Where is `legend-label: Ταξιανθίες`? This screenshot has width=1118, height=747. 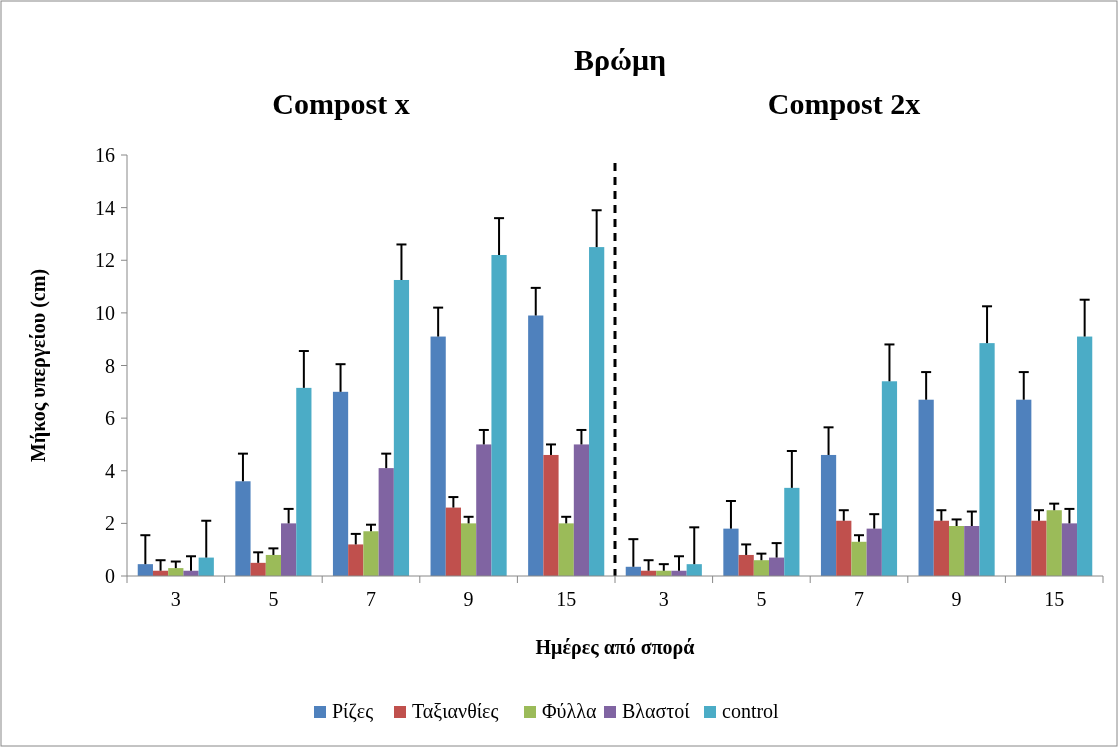
legend-label: Ταξιανθίες is located at coordinates (455, 711).